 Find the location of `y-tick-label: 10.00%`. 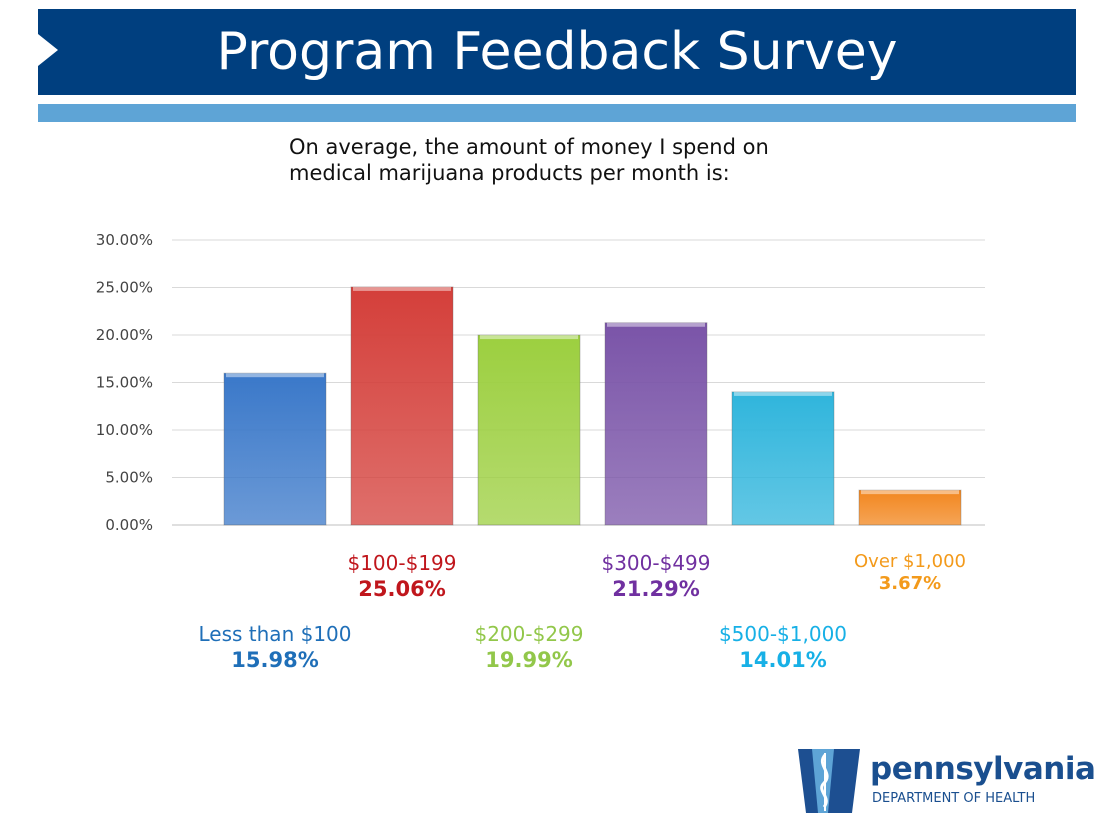

y-tick-label: 10.00% is located at coordinates (124, 430).